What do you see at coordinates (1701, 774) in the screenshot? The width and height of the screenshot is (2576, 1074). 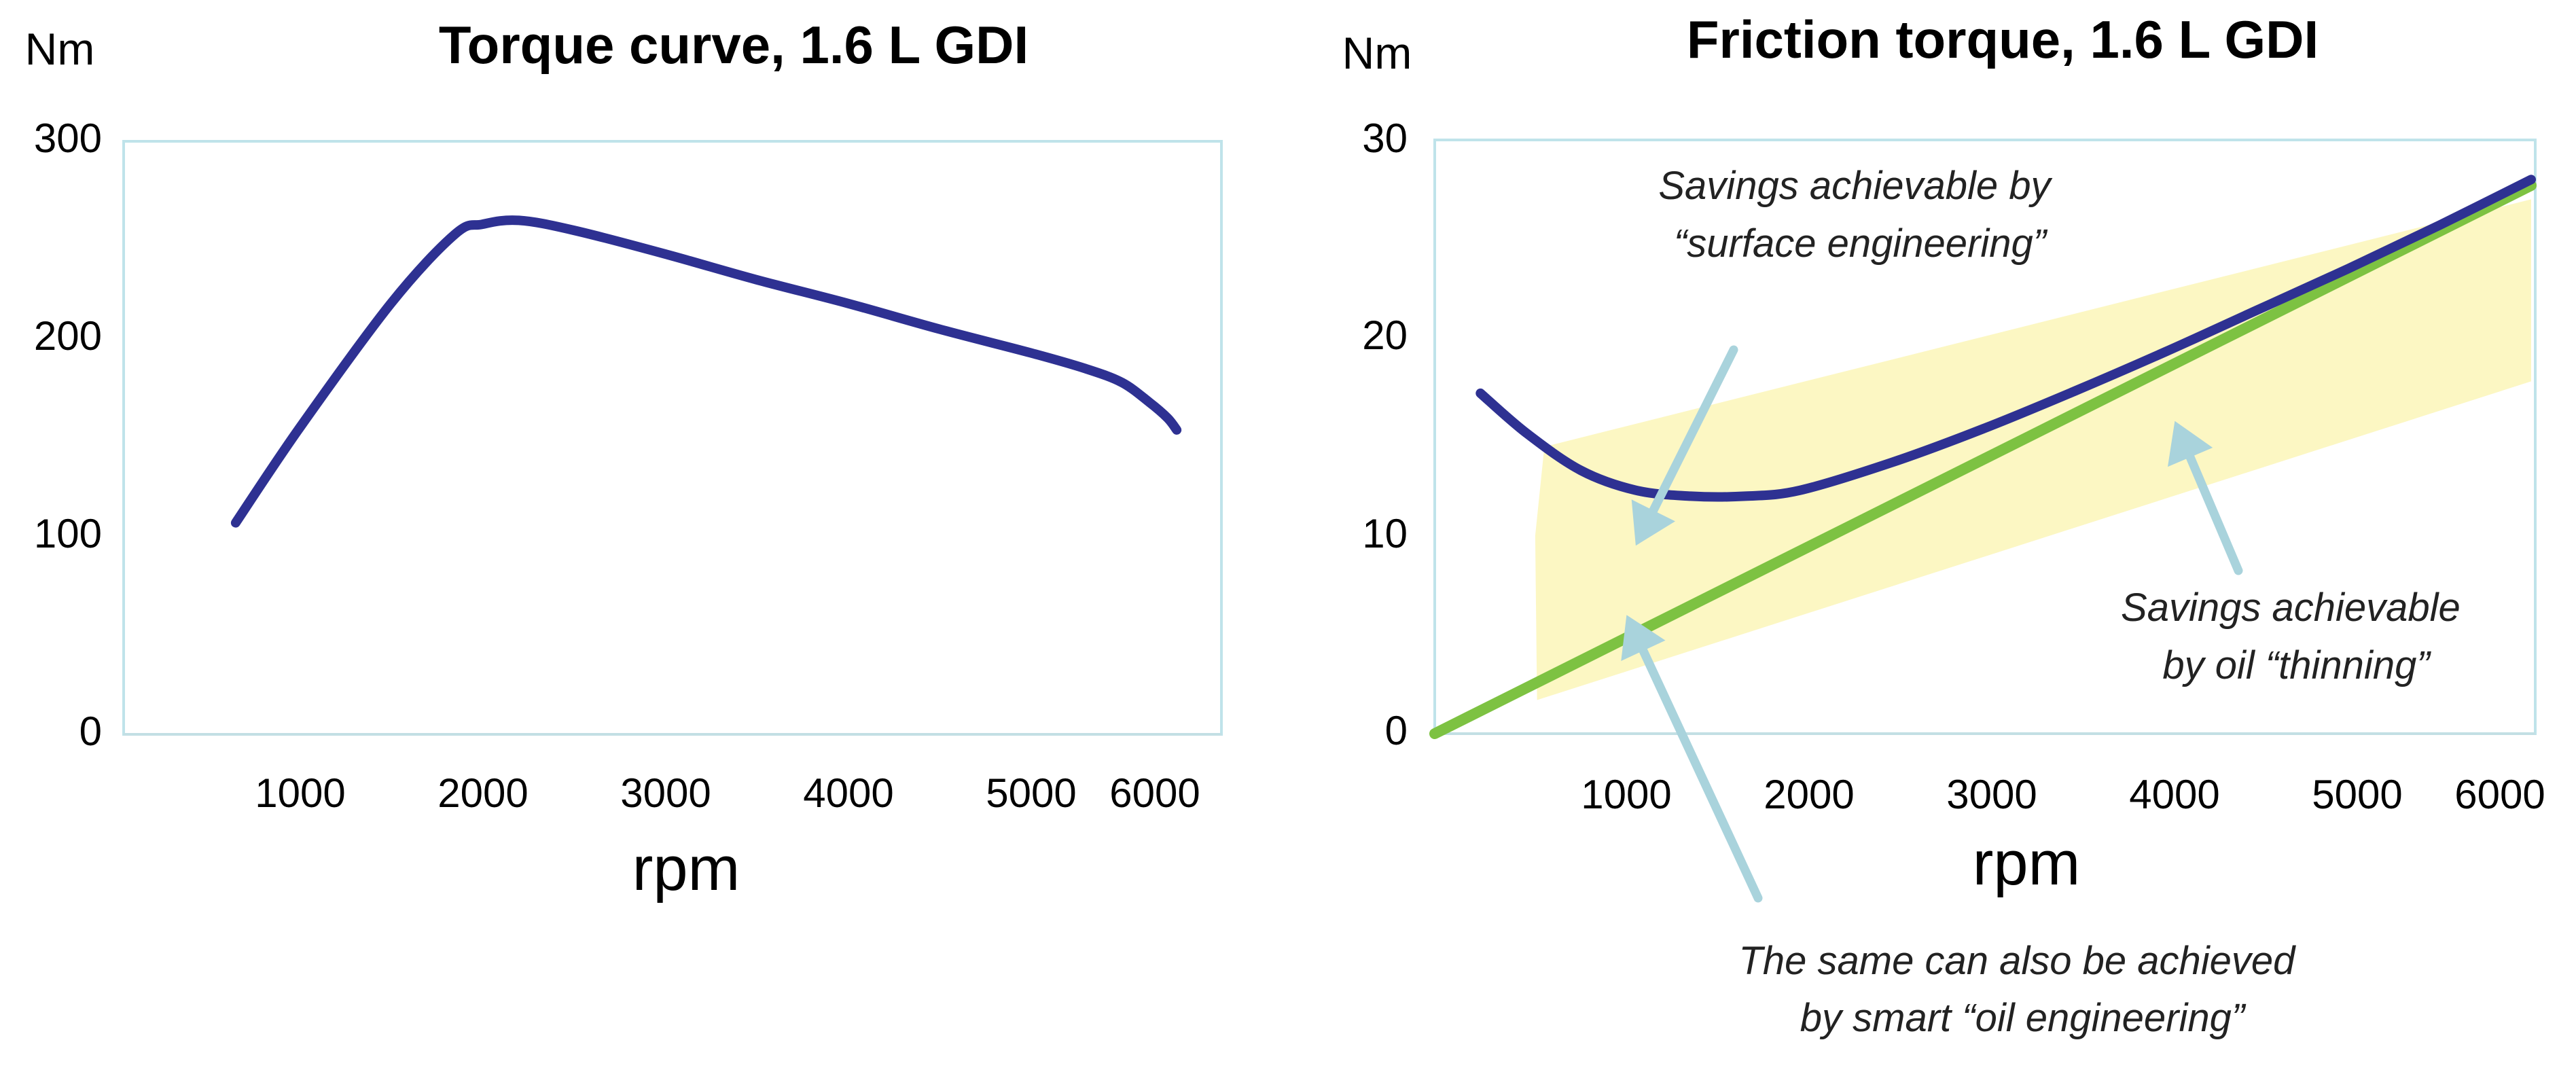 I see `oil-engineering-arrow-shaft` at bounding box center [1701, 774].